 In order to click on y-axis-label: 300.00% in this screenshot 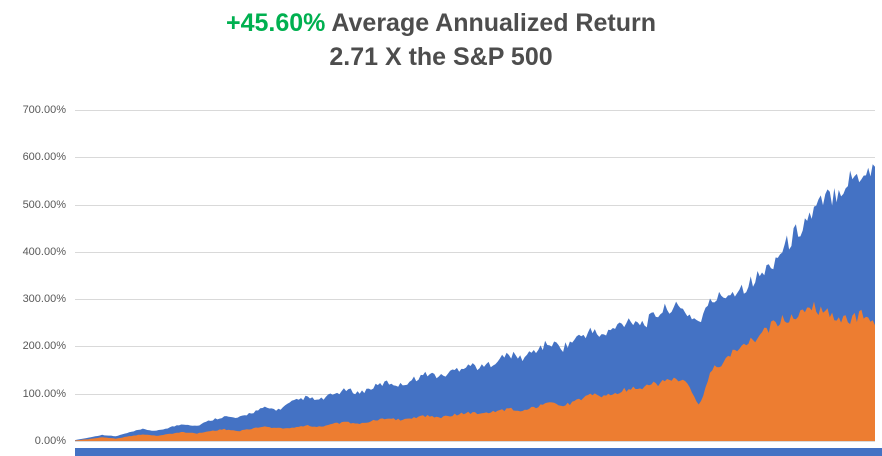, I will do `click(44, 299)`.